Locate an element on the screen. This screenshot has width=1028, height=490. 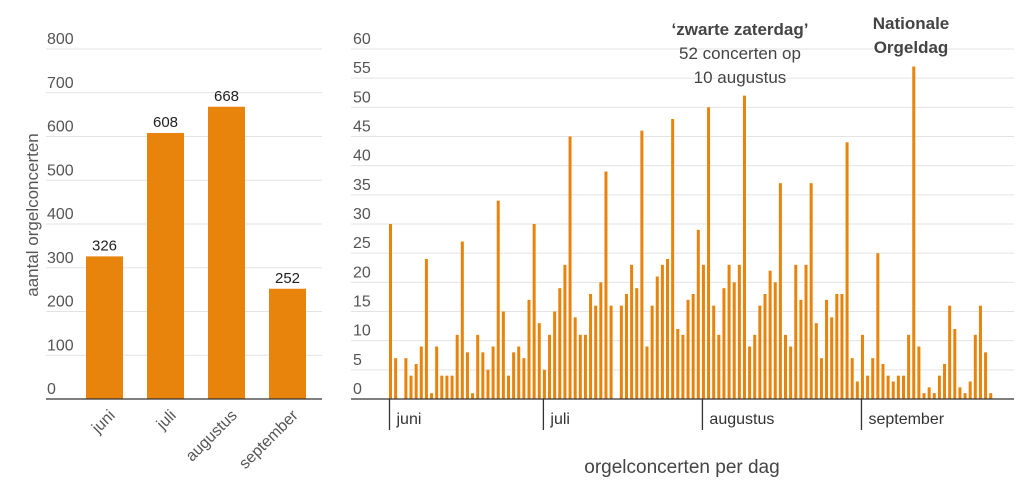
y-tick-label: 100 is located at coordinates (60, 345).